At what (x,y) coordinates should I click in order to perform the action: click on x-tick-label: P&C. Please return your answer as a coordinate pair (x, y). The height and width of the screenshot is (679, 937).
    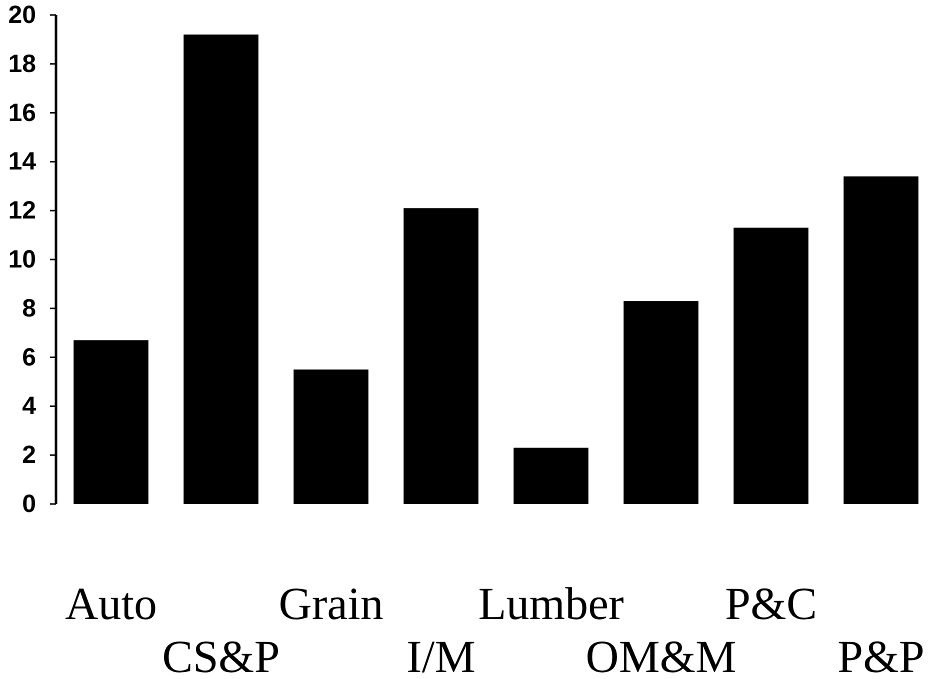
    Looking at the image, I should click on (771, 603).